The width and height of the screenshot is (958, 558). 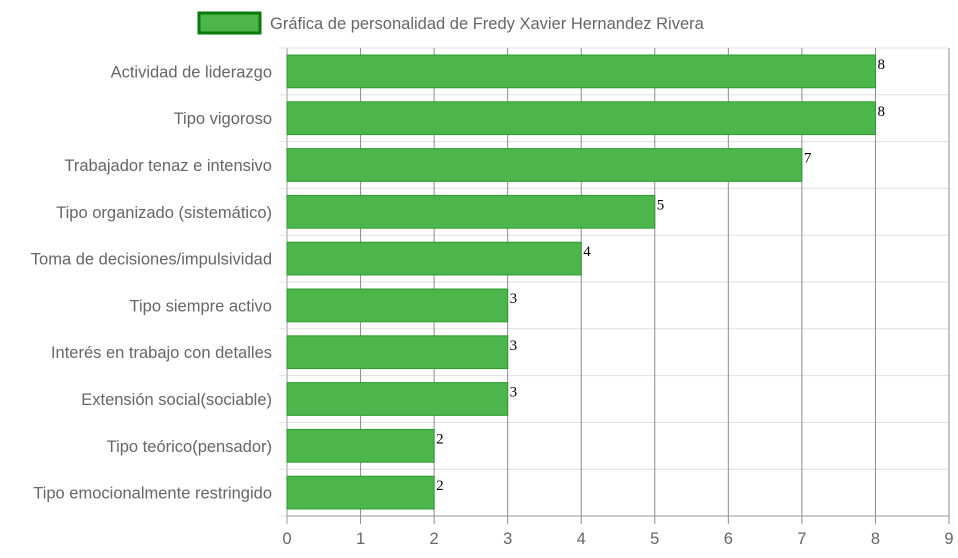 I want to click on x-axis-tick-labels: 0 1 2 3 4 5 6 7 8 9, so click(x=617, y=539).